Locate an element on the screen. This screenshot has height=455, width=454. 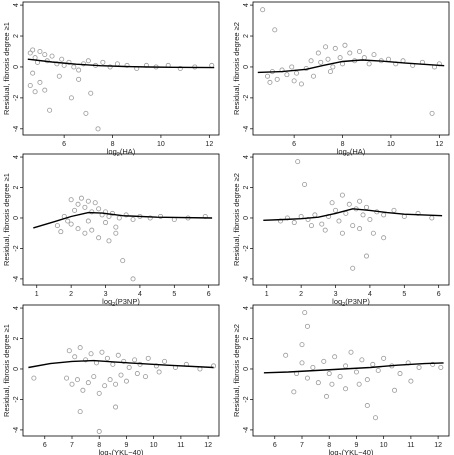
x-tick-label: 12 is located at coordinates (208, 445).